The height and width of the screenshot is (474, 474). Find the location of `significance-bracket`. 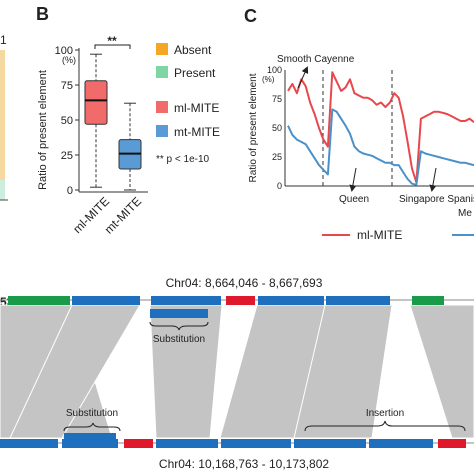

significance-bracket is located at coordinates (112, 46).